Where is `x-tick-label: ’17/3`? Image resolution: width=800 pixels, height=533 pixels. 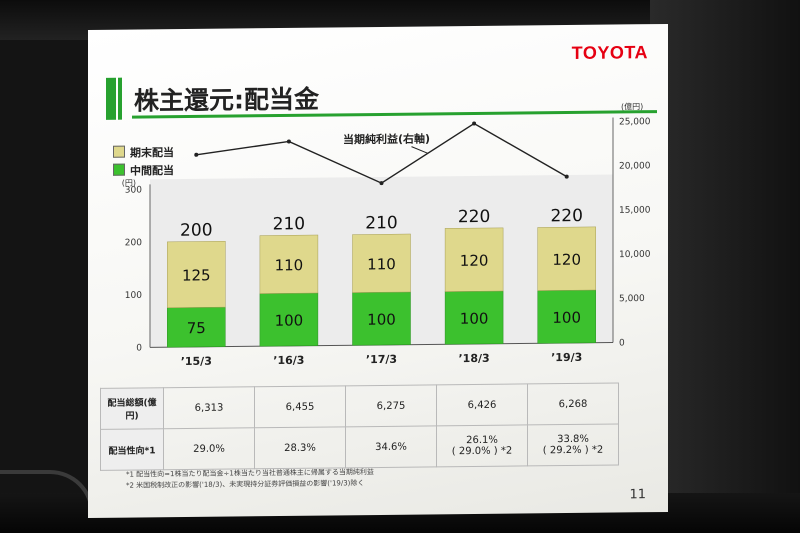
x-tick-label: ’17/3 is located at coordinates (381, 359).